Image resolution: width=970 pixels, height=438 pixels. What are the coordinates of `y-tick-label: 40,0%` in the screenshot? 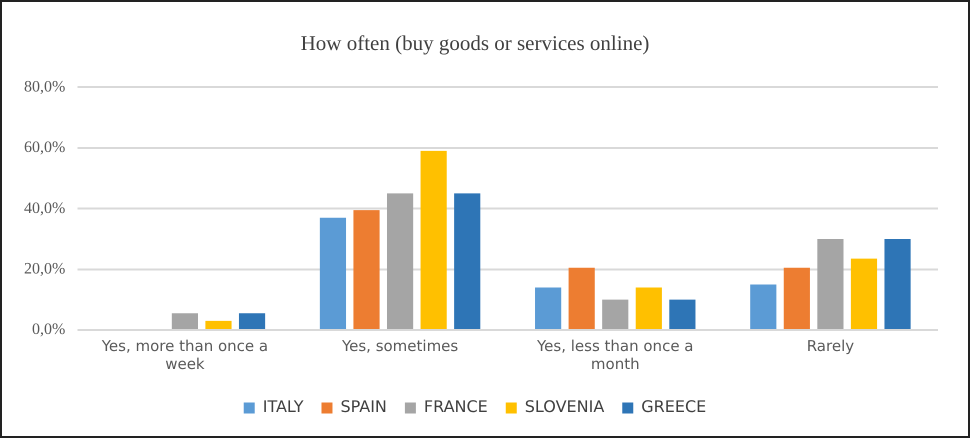 It's located at (45, 208).